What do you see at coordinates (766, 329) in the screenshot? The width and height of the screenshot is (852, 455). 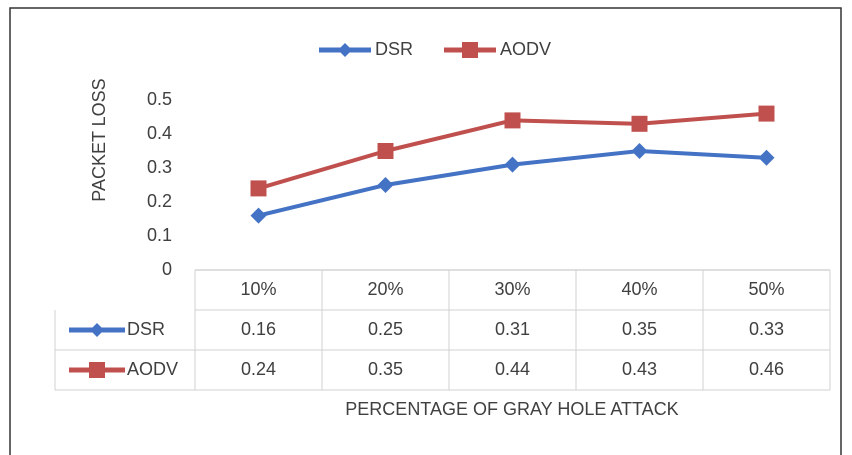 I see `table-cell: 0.33` at bounding box center [766, 329].